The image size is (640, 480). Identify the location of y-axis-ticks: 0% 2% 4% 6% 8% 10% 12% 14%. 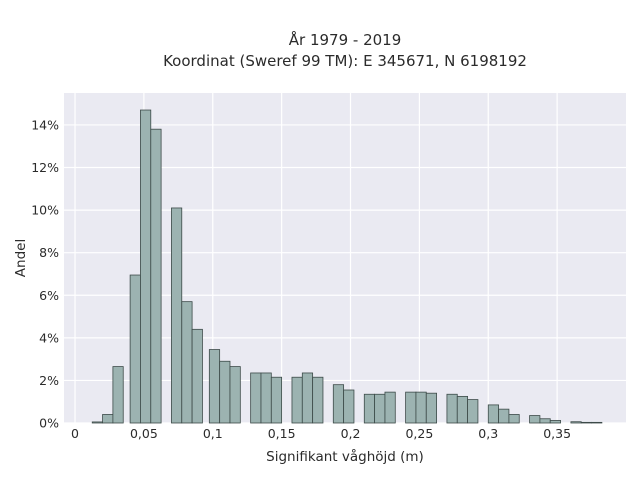
(45, 273).